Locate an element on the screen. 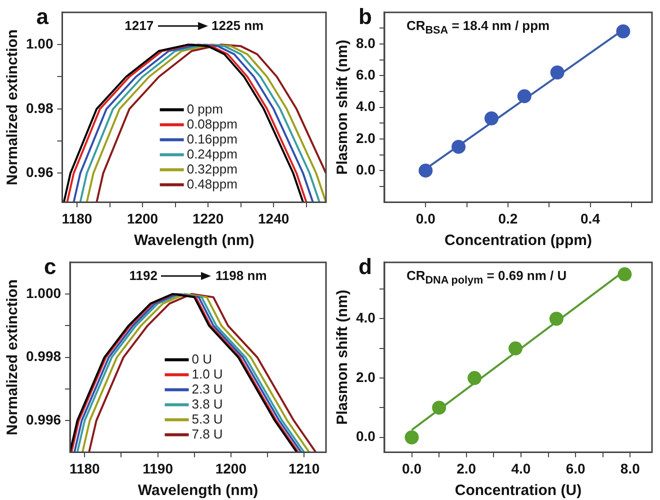 The image size is (660, 500). y-tick-label: 1.00 is located at coordinates (40, 43).